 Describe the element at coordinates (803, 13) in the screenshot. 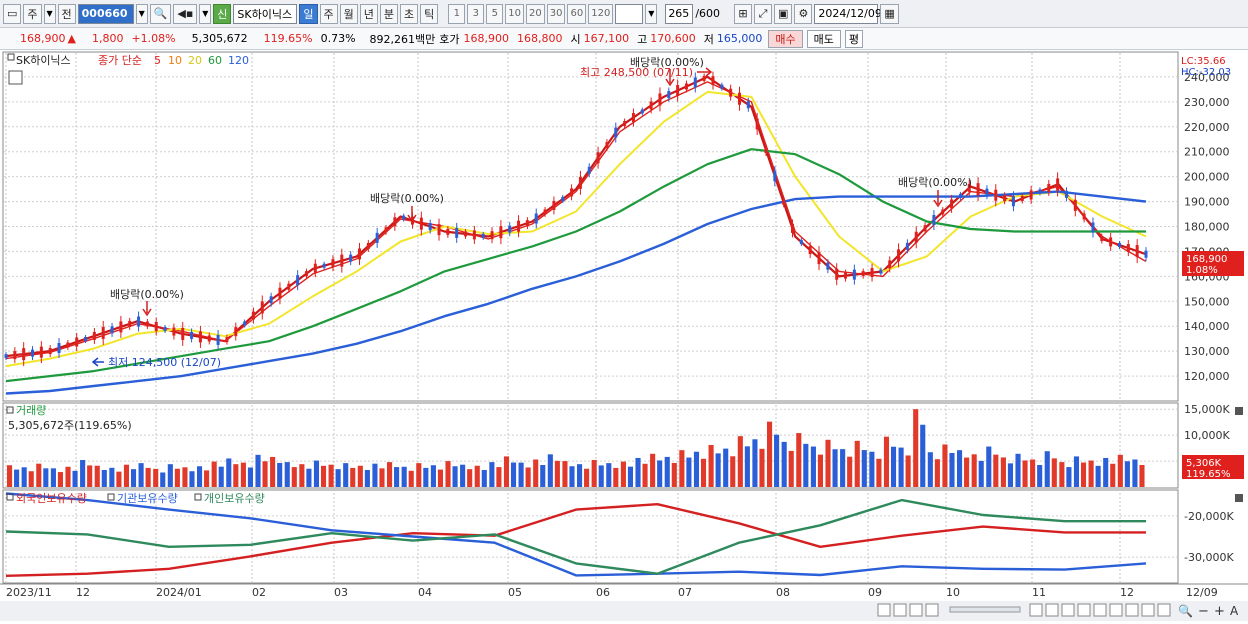

I see `gear-icon: ⚙` at that location.